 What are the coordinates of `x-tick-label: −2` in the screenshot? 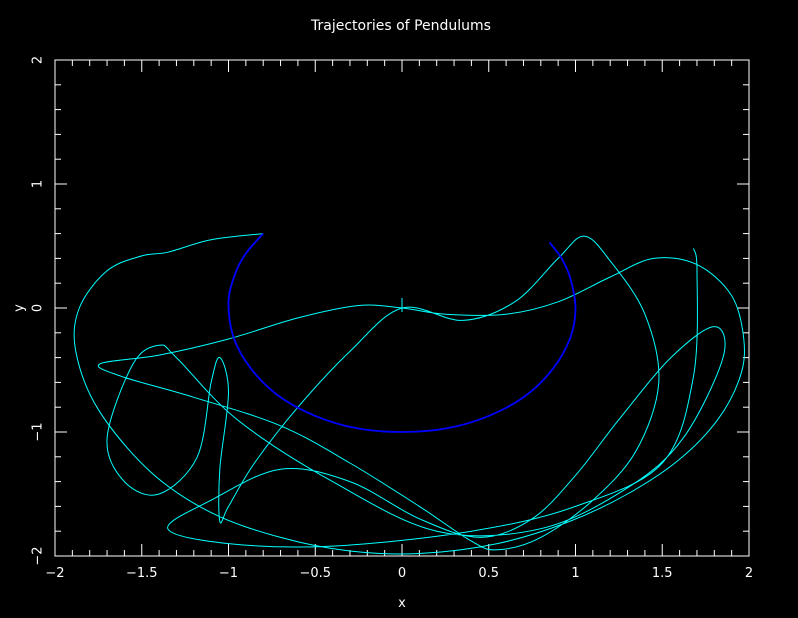 It's located at (54, 573).